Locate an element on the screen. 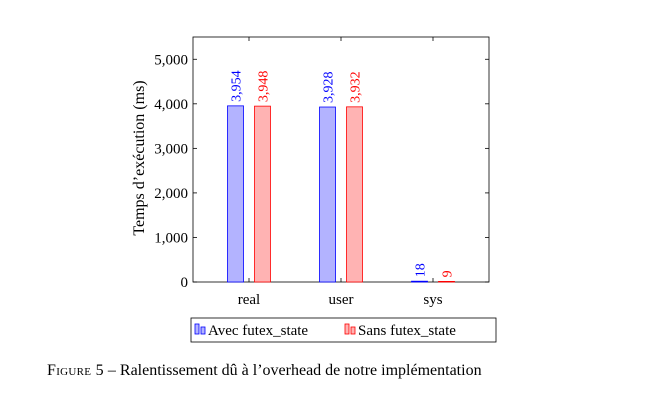  data-label: 9 is located at coordinates (448, 273).